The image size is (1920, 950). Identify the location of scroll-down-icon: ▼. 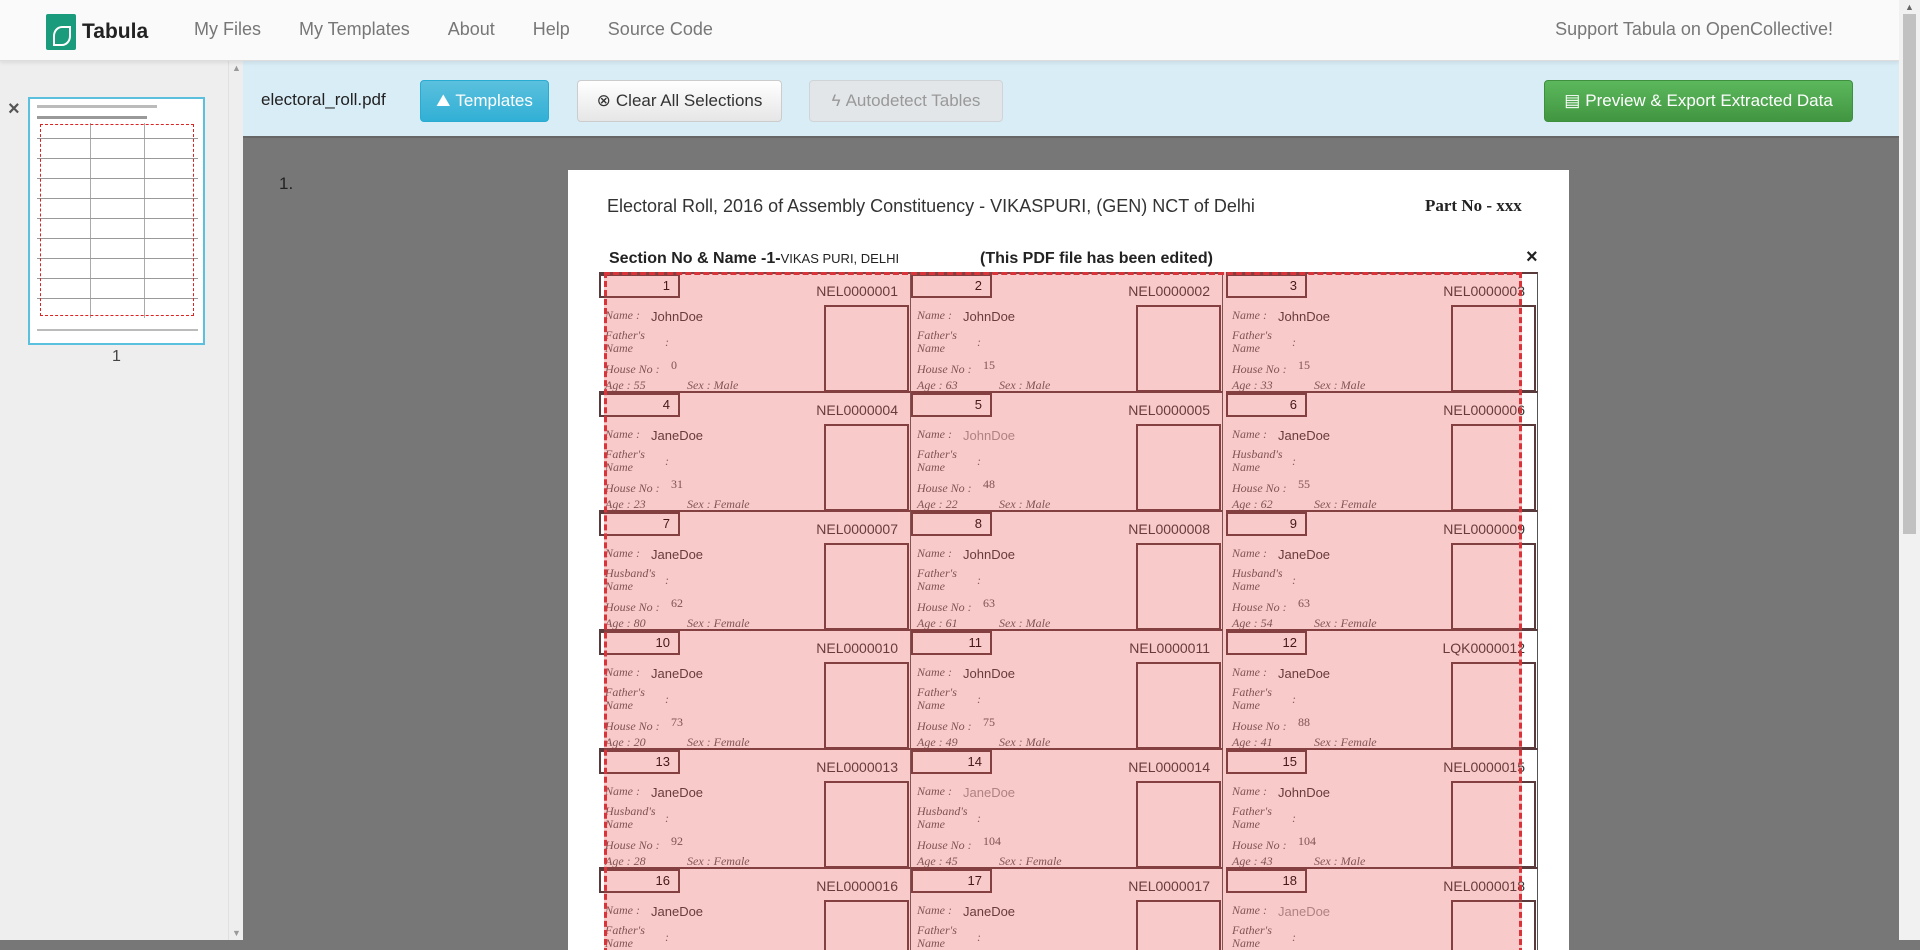
(236, 933).